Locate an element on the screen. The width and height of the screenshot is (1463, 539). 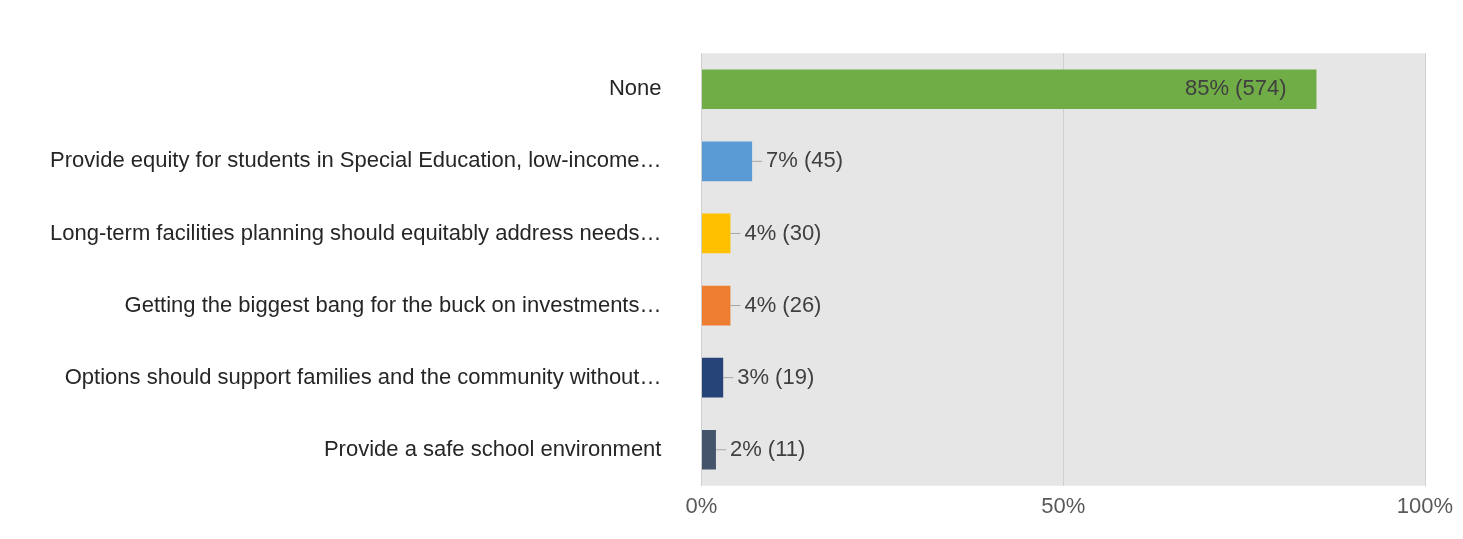
data-label: 3% (19) is located at coordinates (776, 376).